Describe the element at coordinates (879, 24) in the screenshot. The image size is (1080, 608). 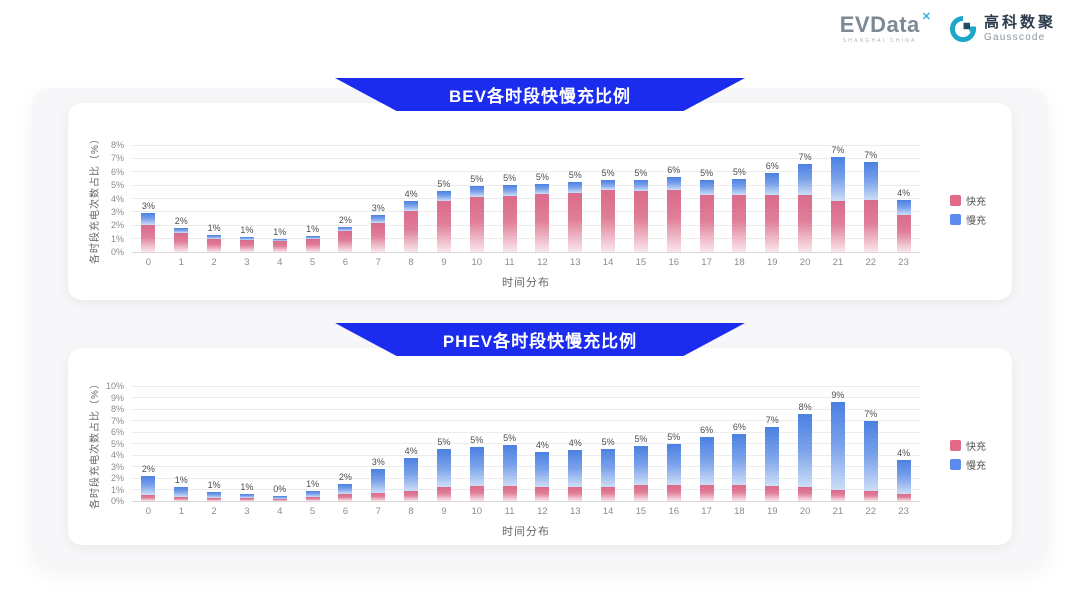
I see `evdata-wordmark: EVData` at that location.